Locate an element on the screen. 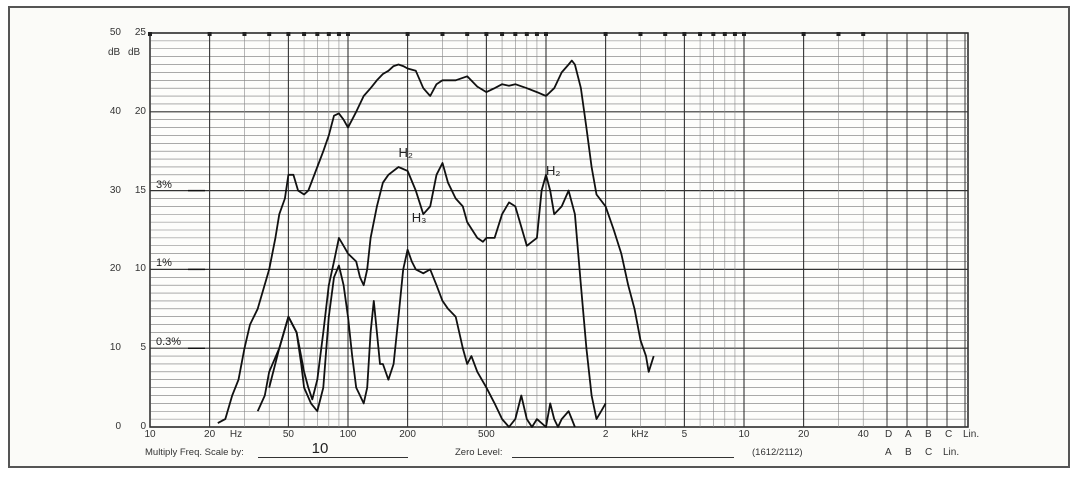  filter-label-top: C is located at coordinates (949, 434).